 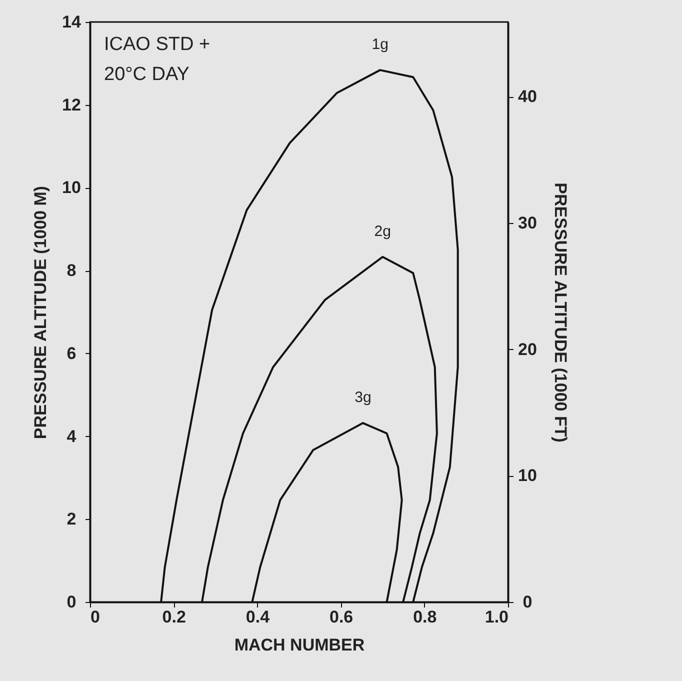 What do you see at coordinates (382, 231) in the screenshot?
I see `series-label: 2g` at bounding box center [382, 231].